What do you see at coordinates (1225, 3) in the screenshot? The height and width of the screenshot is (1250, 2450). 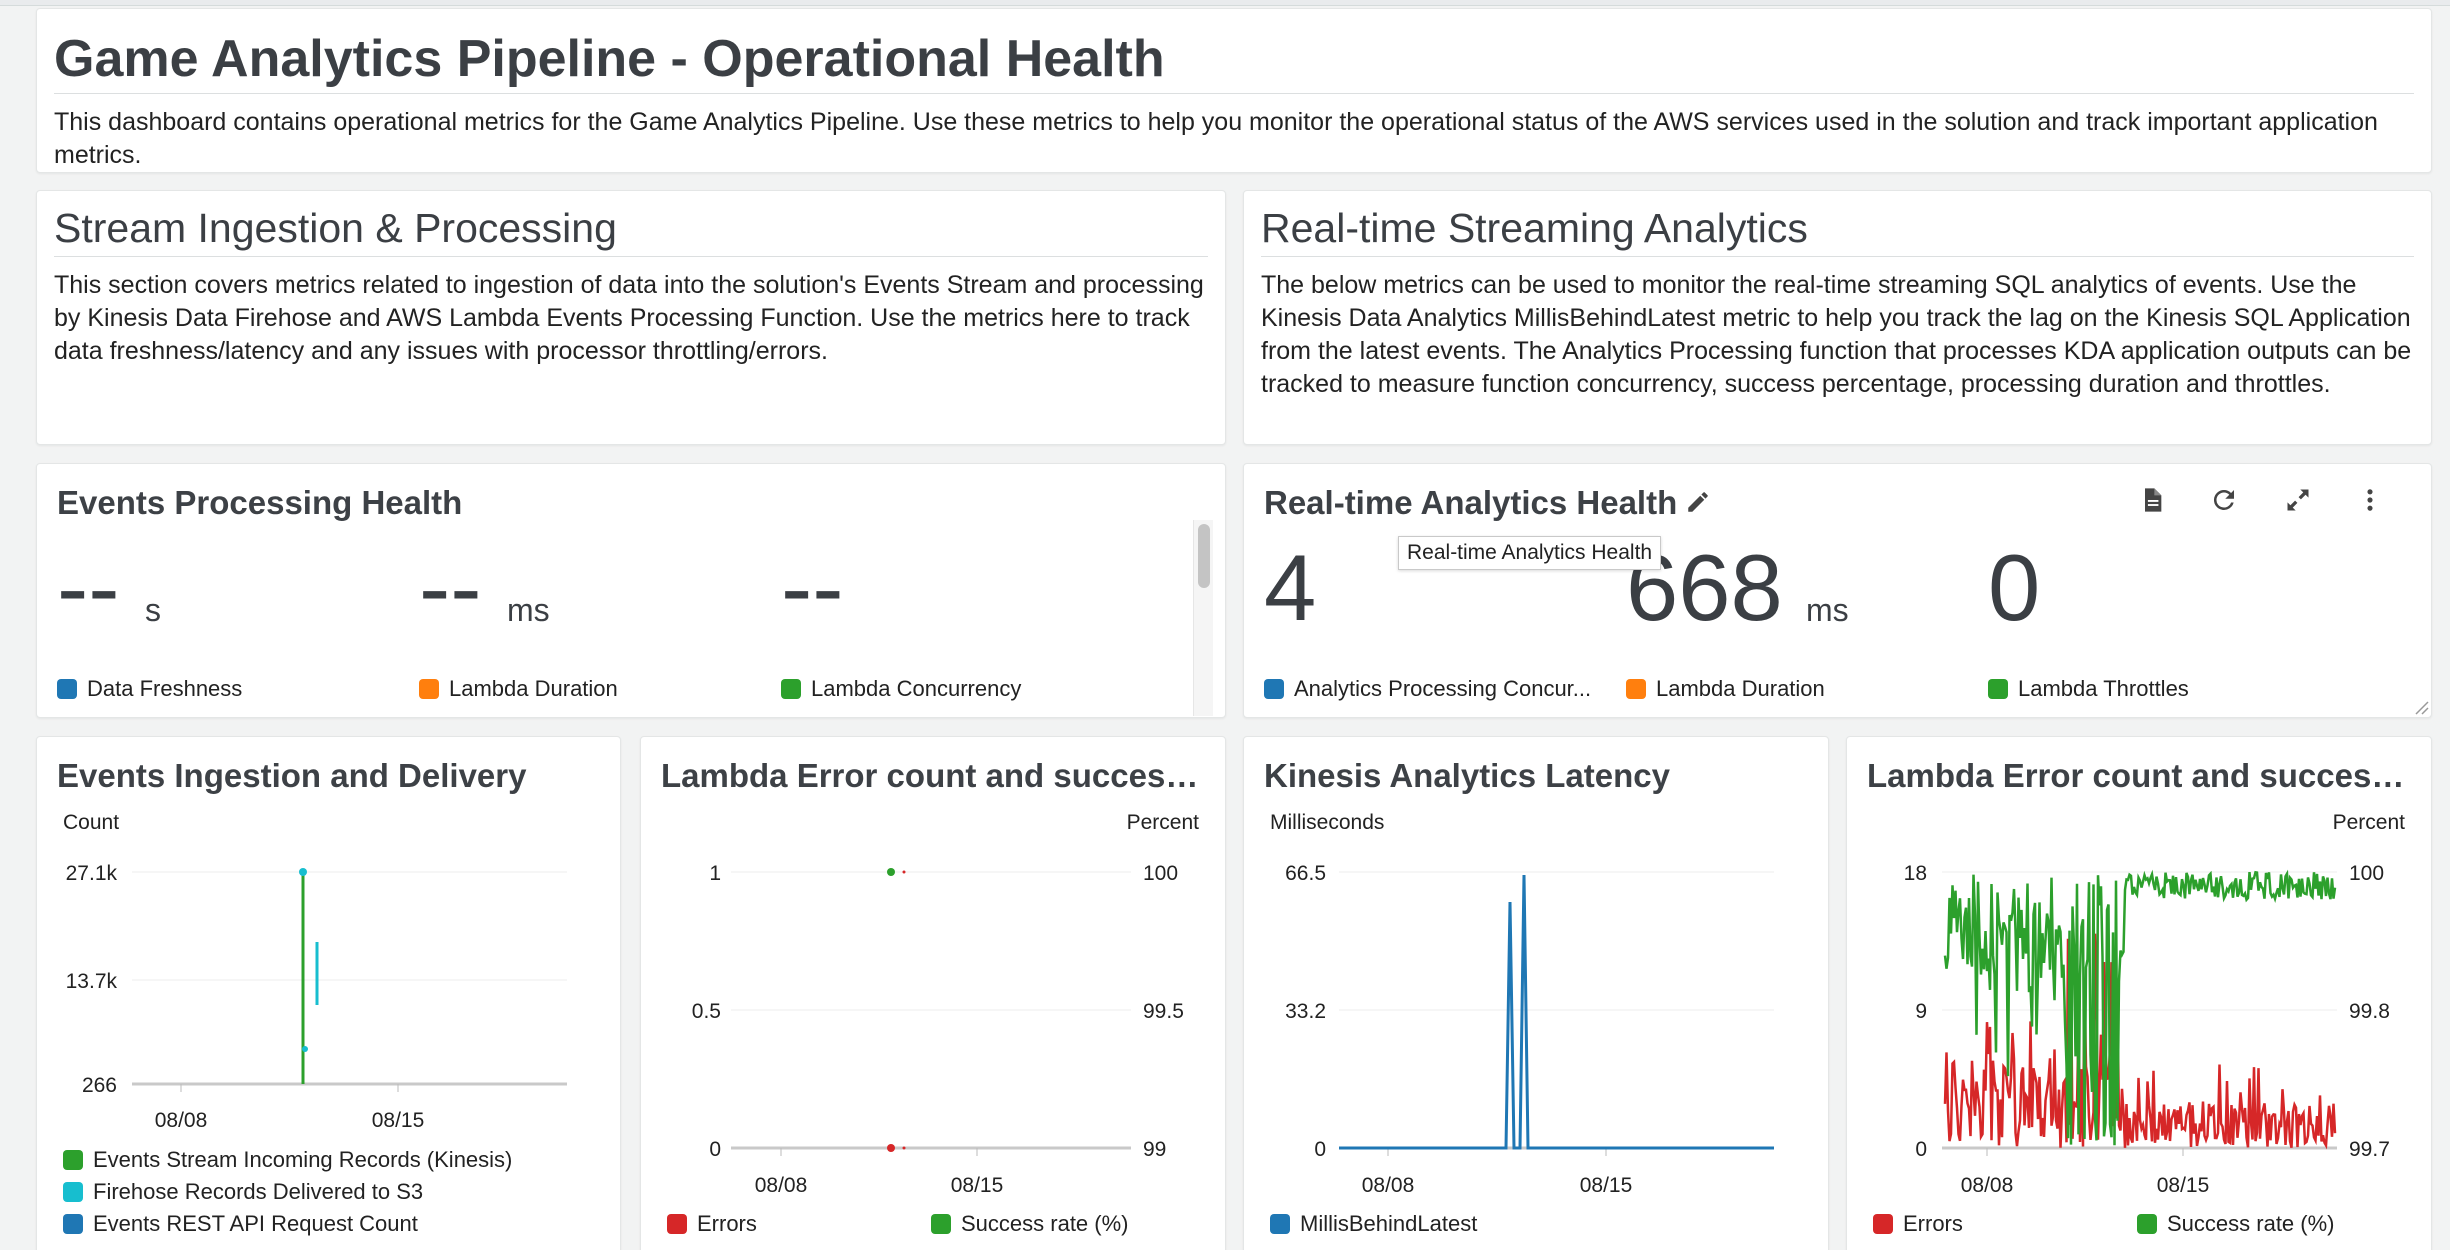 I see `top-bar` at bounding box center [1225, 3].